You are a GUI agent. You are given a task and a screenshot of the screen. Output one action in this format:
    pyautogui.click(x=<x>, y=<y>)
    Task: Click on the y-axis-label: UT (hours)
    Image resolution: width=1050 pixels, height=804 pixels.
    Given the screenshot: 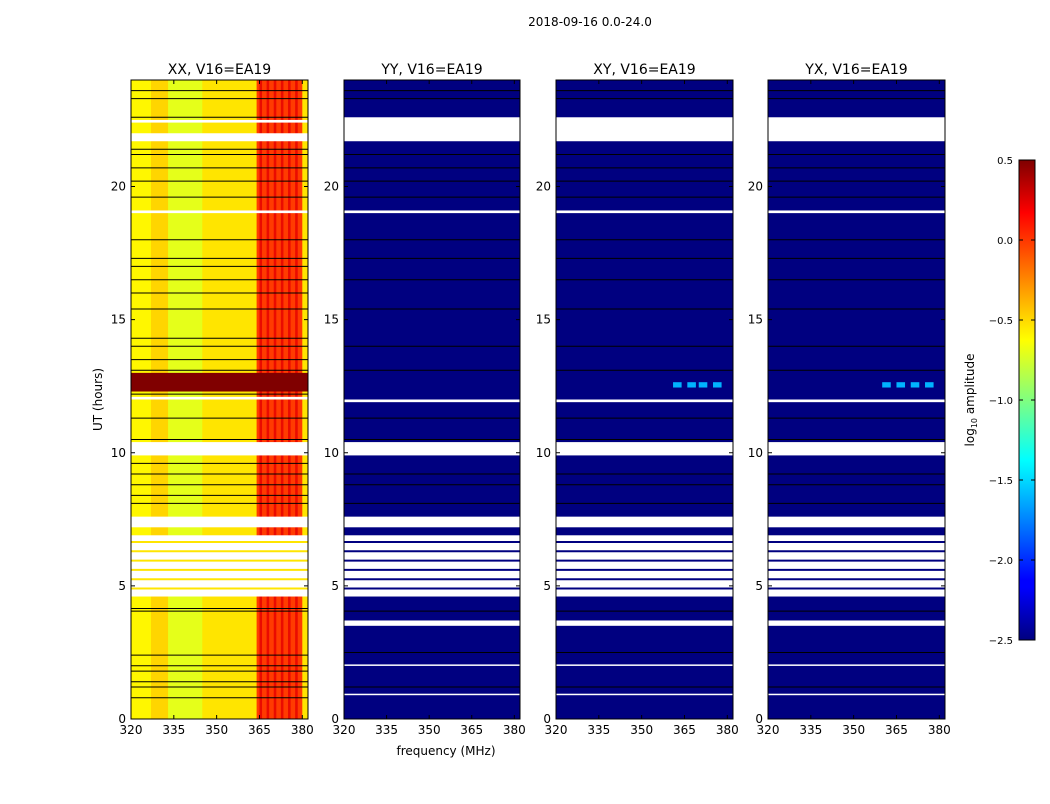 What is the action you would take?
    pyautogui.click(x=98, y=399)
    